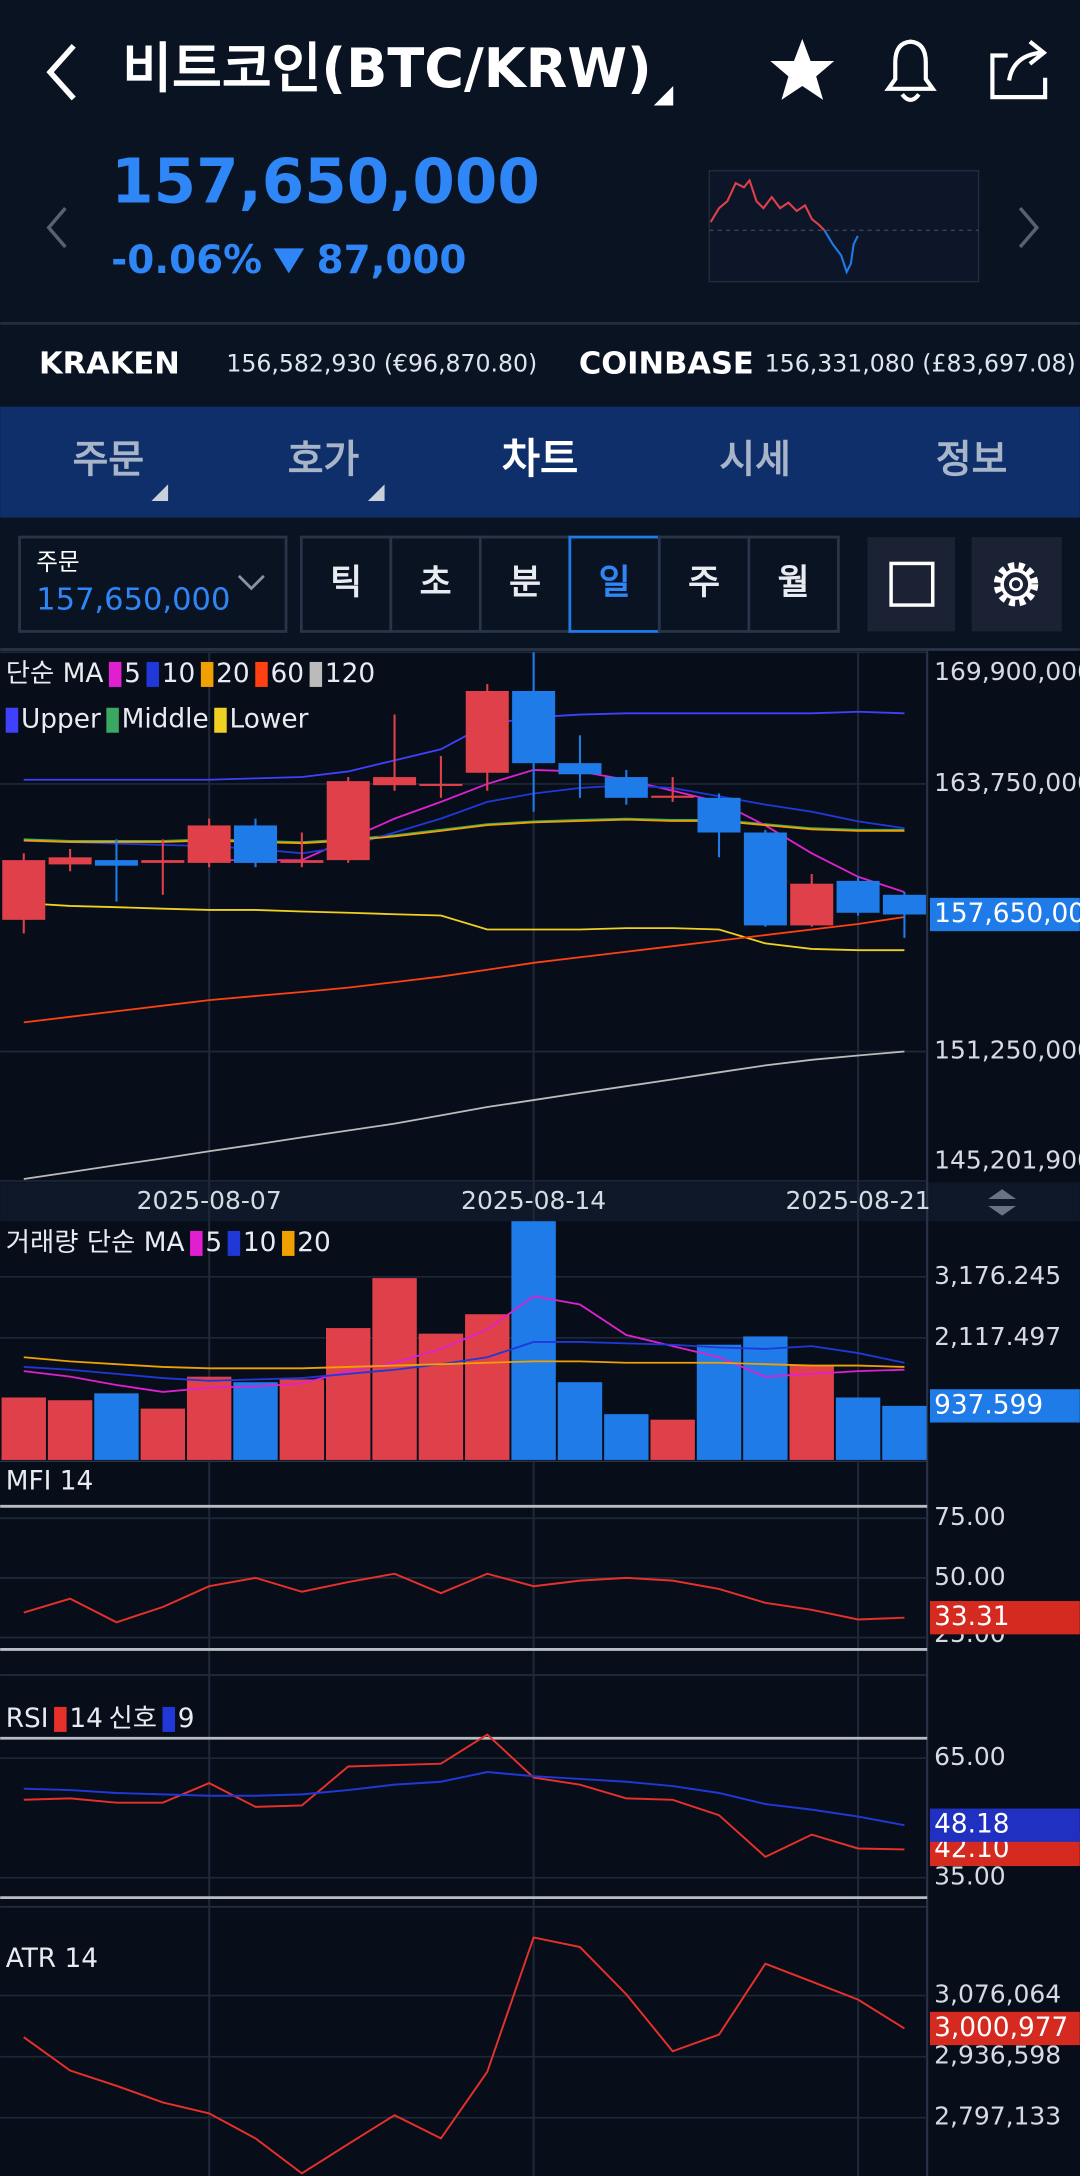 This screenshot has height=2176, width=1080. I want to click on interval-label: 주, so click(704, 583).